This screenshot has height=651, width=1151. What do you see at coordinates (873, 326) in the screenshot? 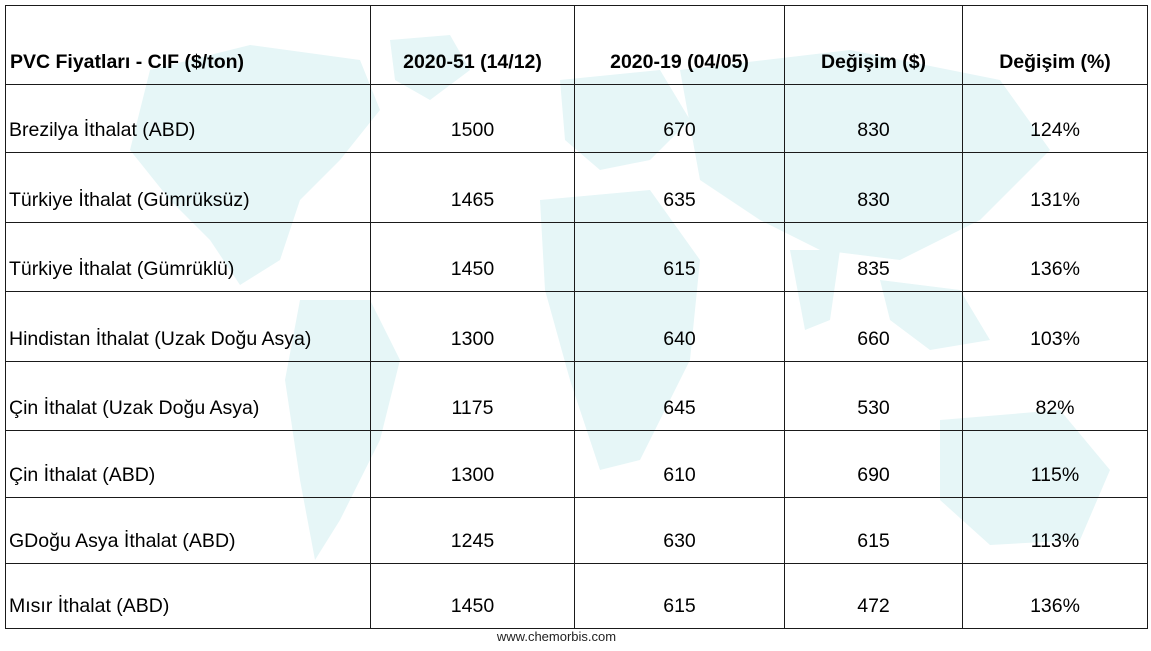
I see `value-change-usd: 660` at bounding box center [873, 326].